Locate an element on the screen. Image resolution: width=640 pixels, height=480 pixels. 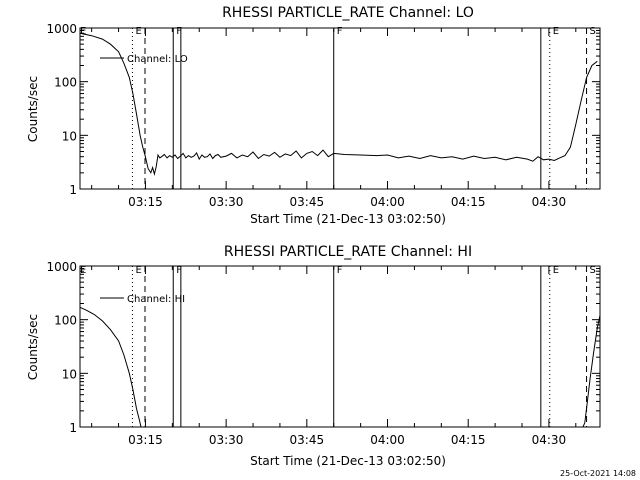
x-axis-label-hi: Start Time (21-Dec-13 03:02:50) is located at coordinates (348, 461).